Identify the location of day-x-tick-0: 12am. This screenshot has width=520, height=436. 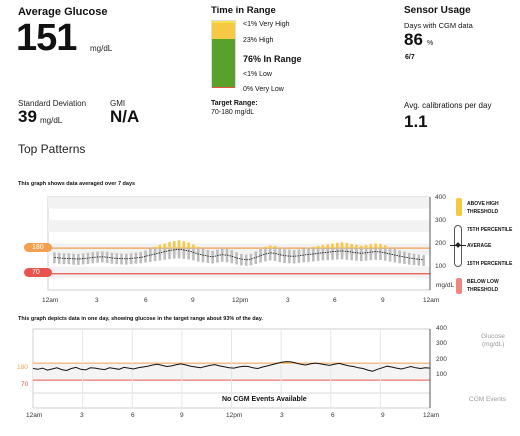
(34, 415).